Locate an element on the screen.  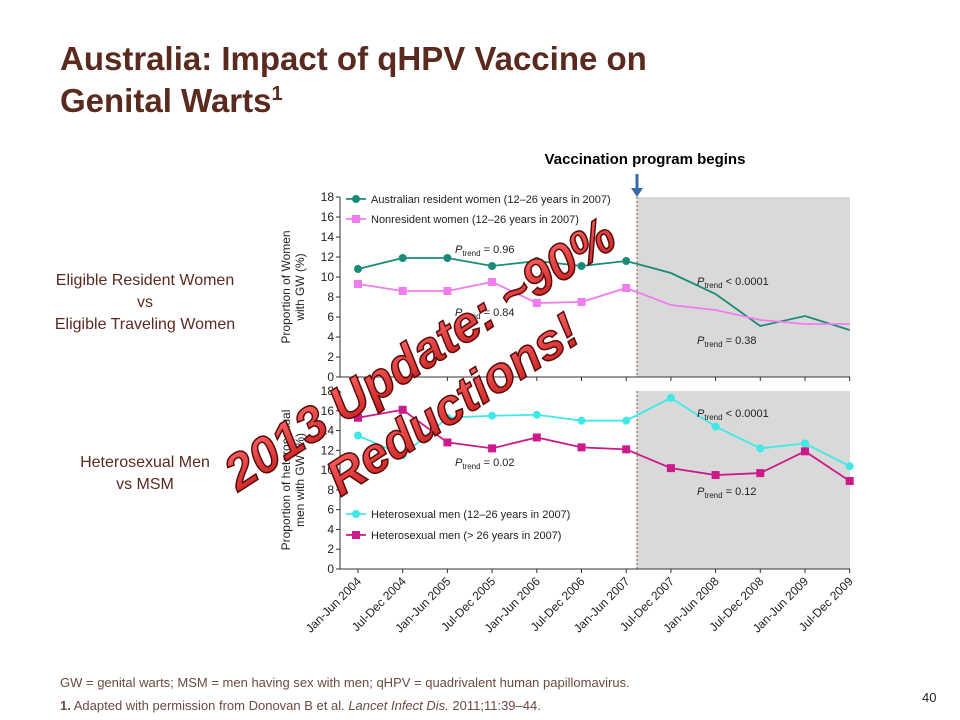
y-tick-label: 2 is located at coordinates (330, 357).